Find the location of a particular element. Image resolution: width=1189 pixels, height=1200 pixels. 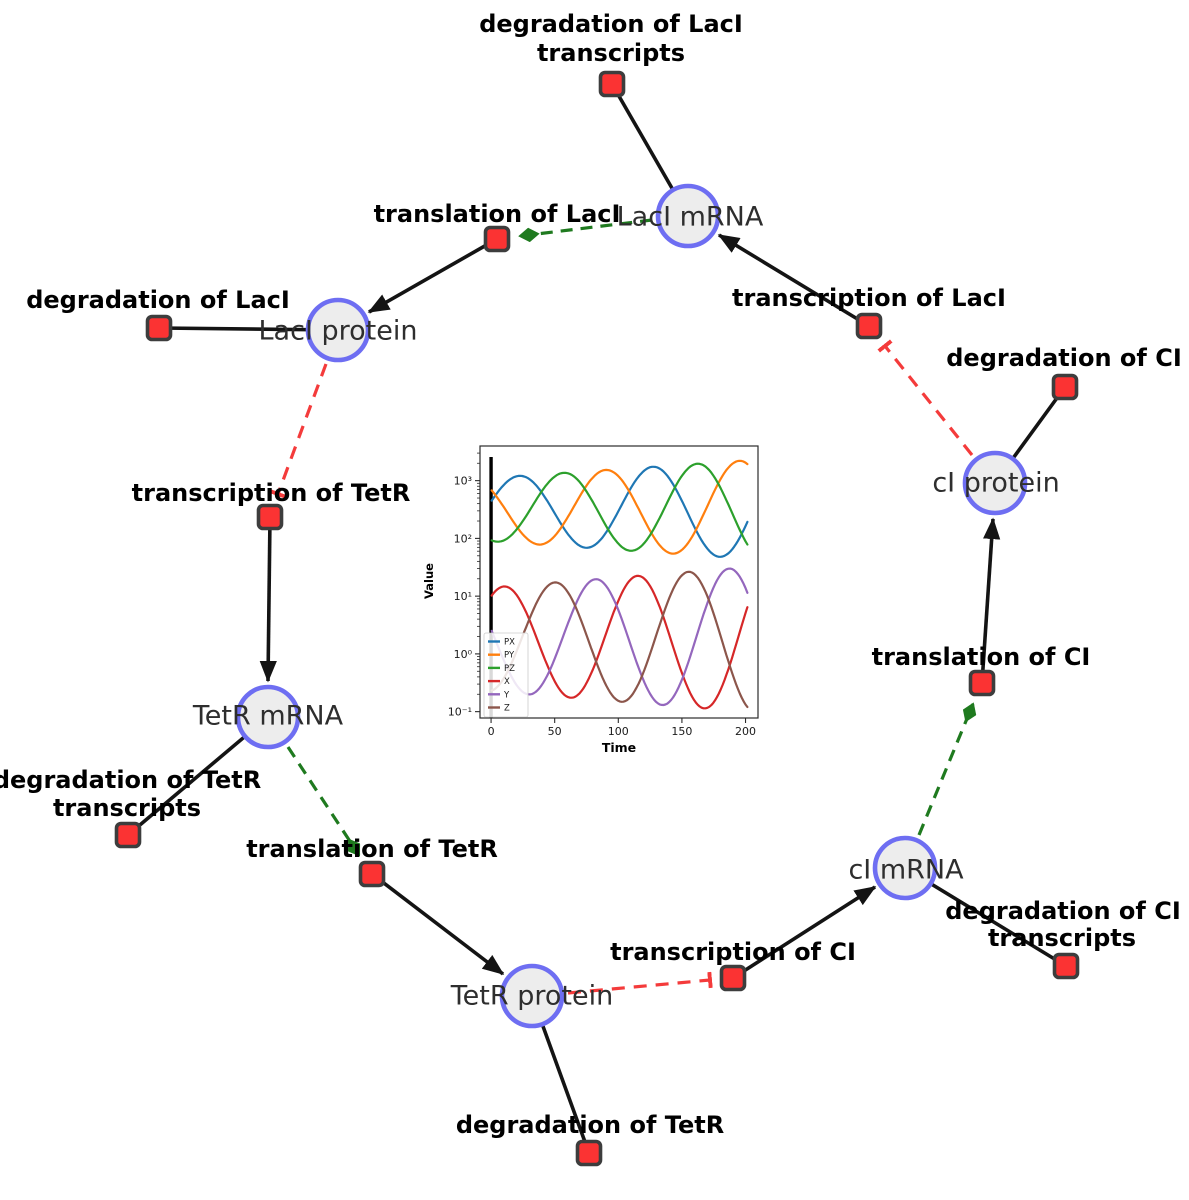

series-PZ is located at coordinates (619, 507).